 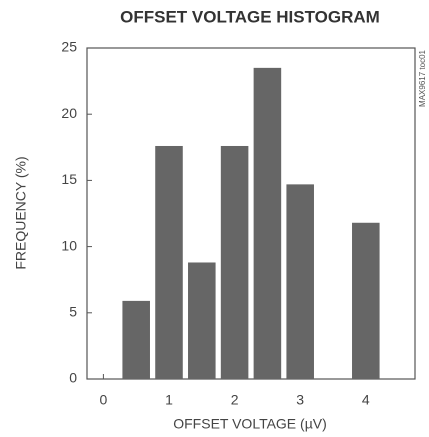 I want to click on y-tick-label: 0, so click(x=73, y=378).